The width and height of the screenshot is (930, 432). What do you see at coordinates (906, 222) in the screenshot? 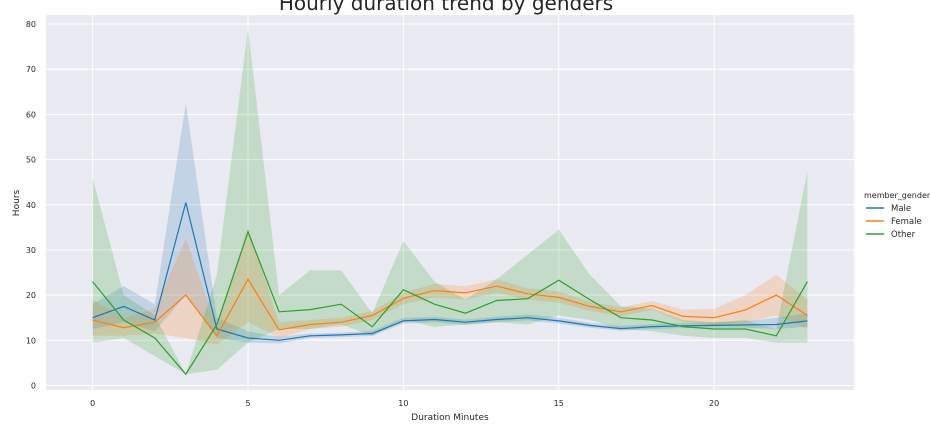
I see `legend-label-female: Female` at bounding box center [906, 222].